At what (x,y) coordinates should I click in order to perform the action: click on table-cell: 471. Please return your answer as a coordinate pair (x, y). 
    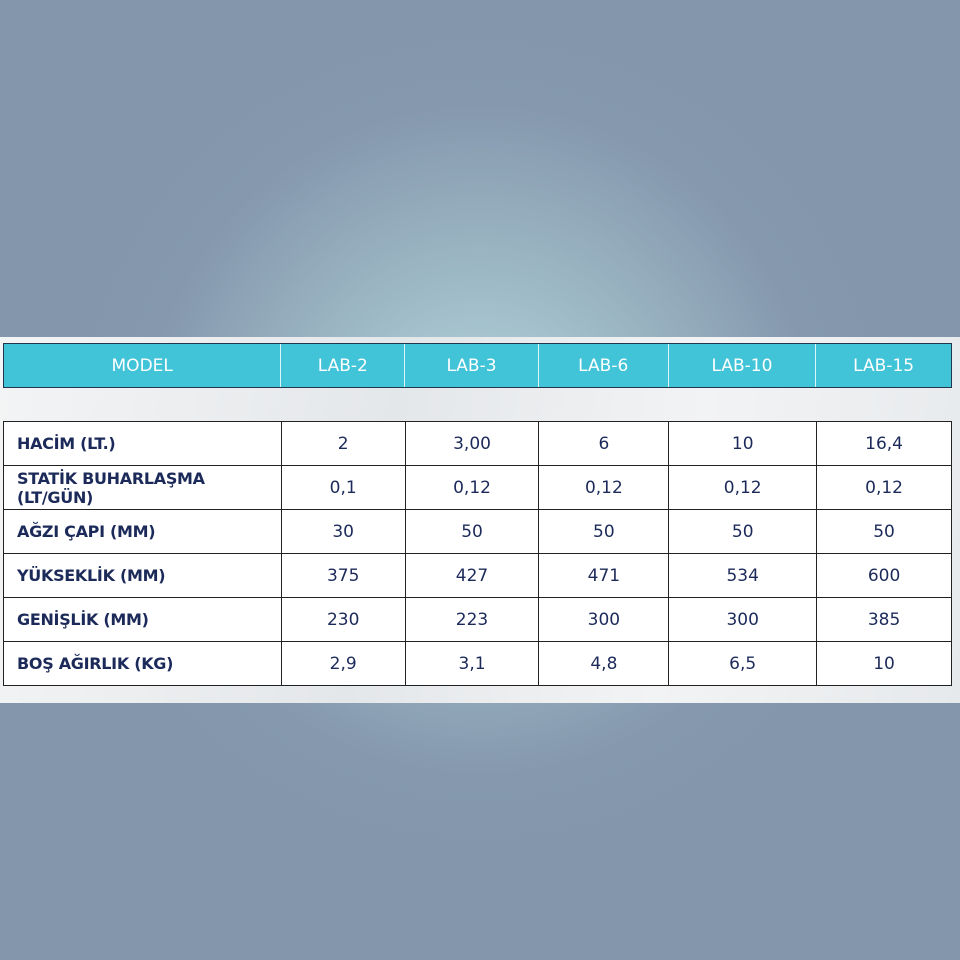
    Looking at the image, I should click on (604, 575).